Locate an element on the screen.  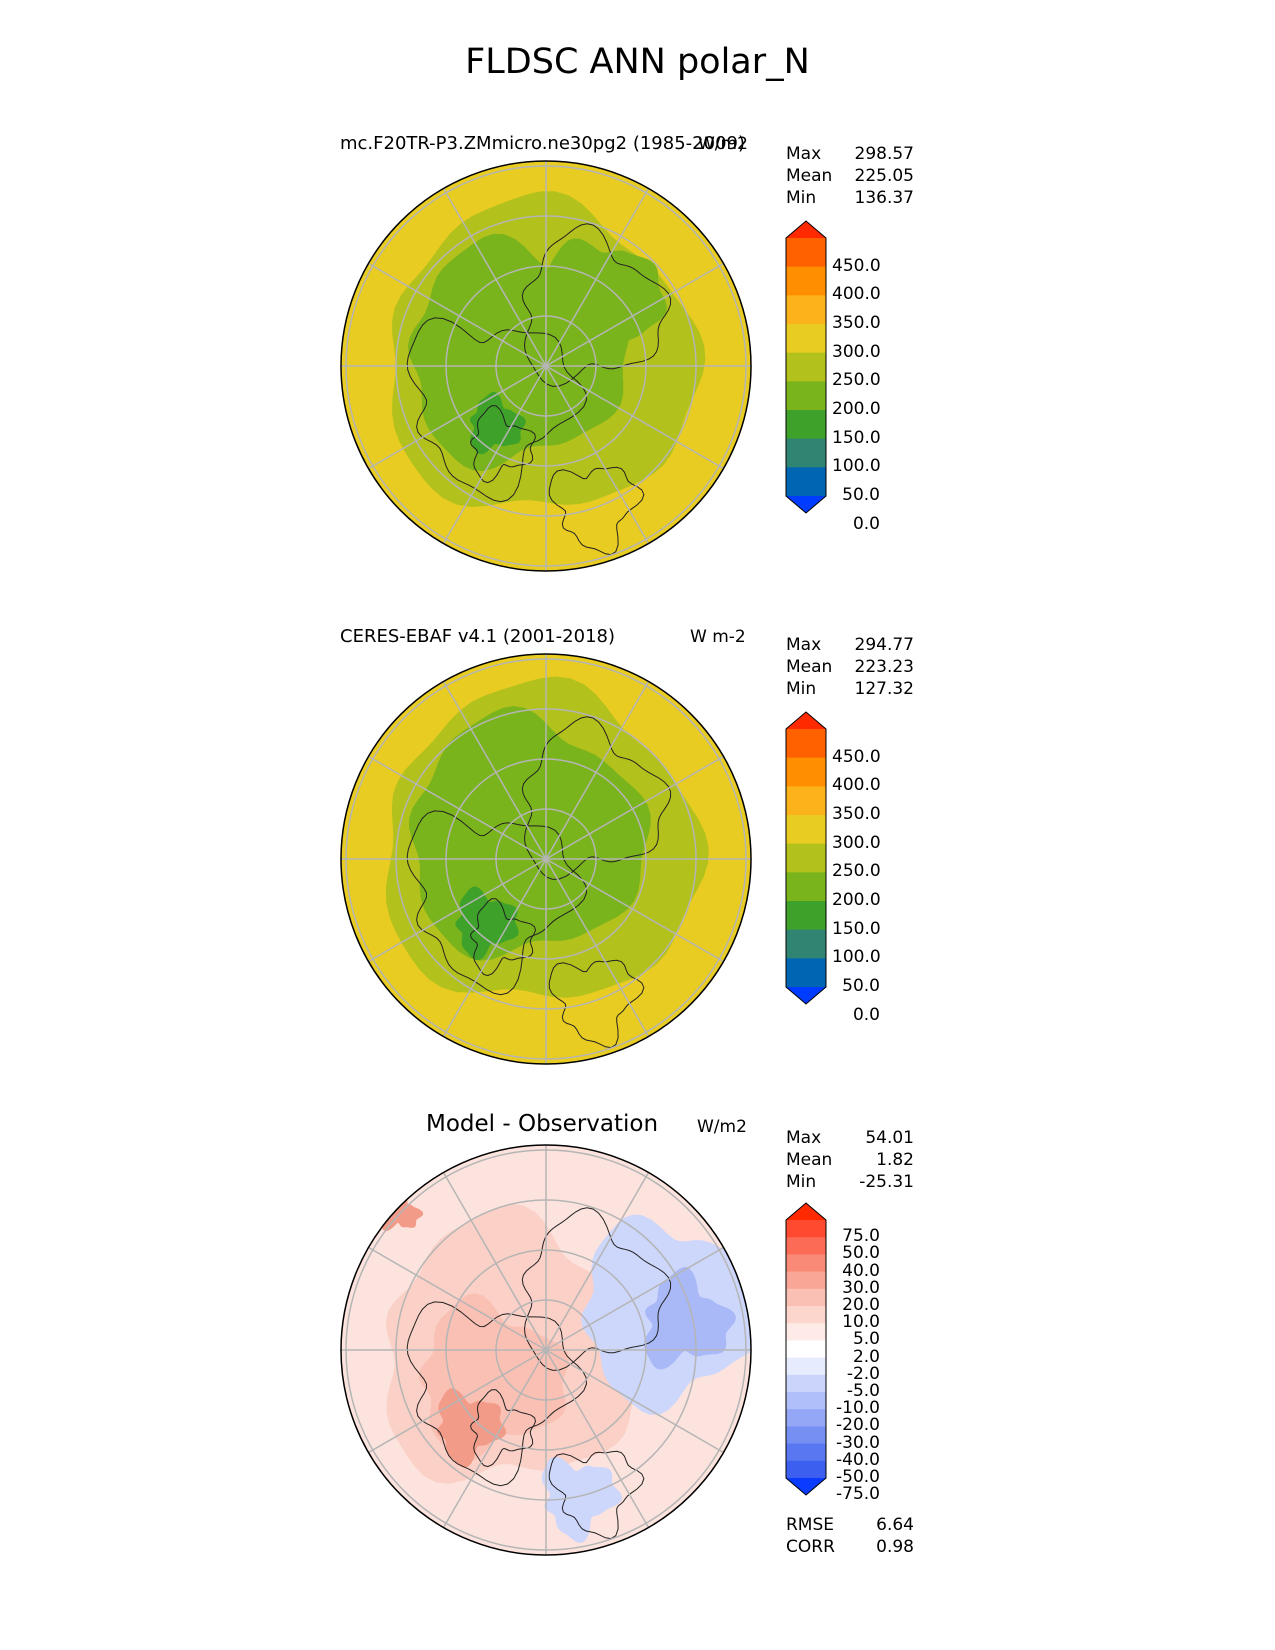
colorbar-tick-label: -75.0 is located at coordinates (858, 1494).